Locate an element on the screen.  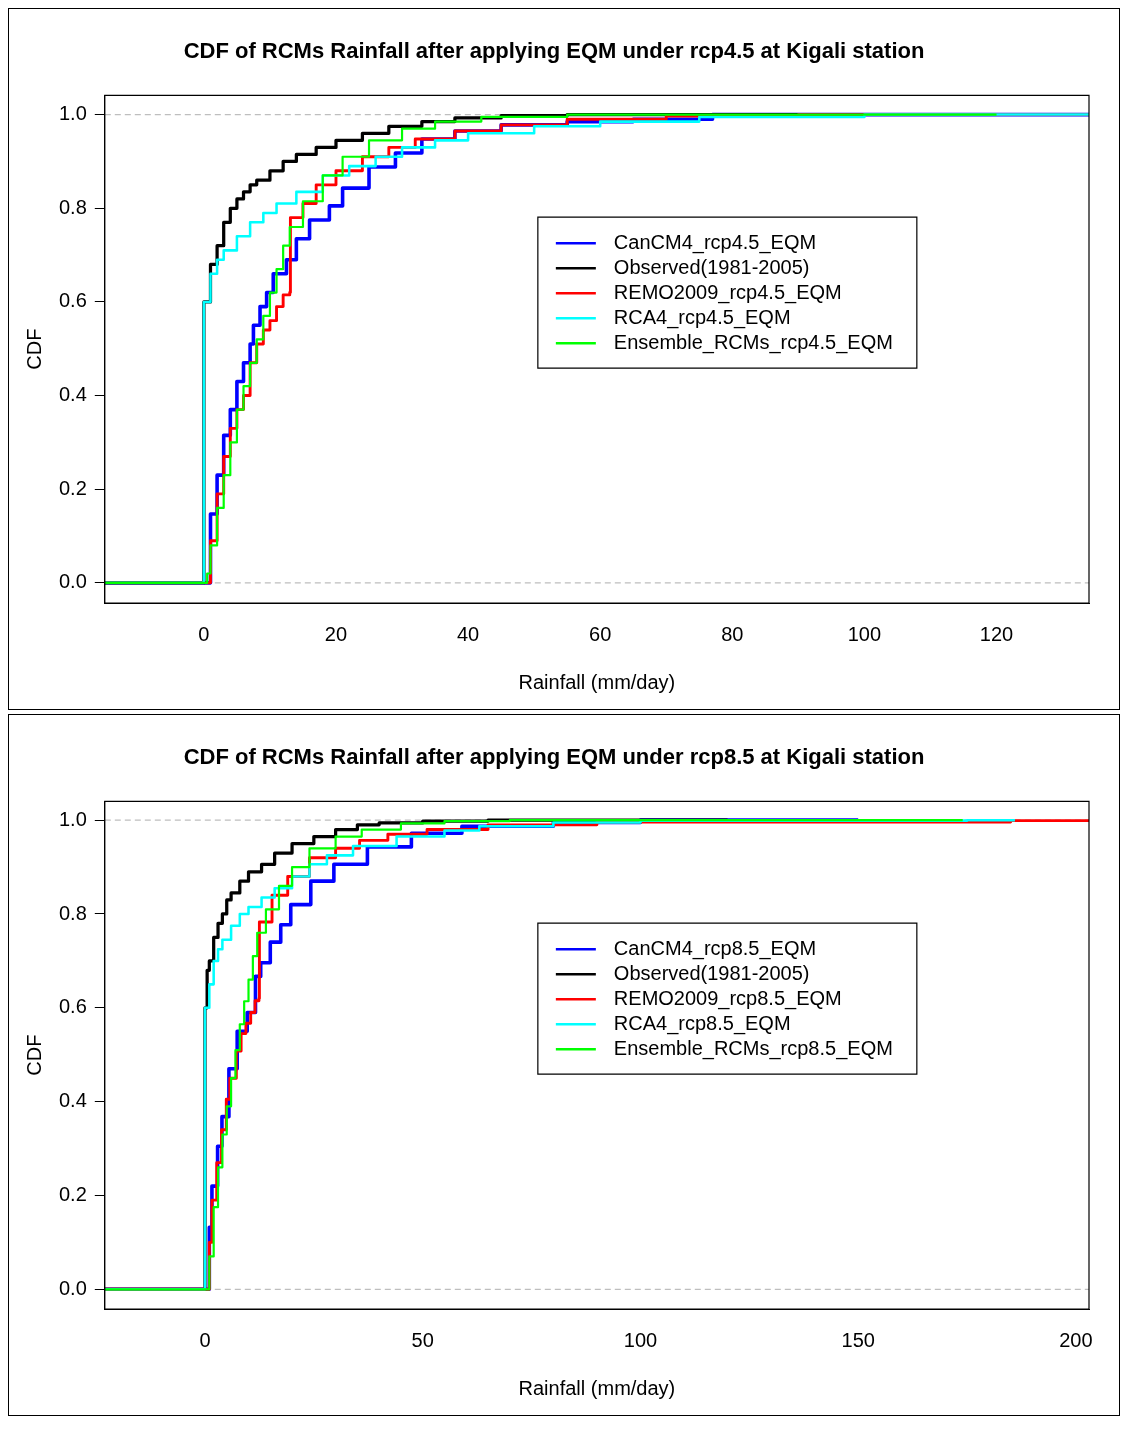
legend-label: CanCM4_rcp8.5_EQM is located at coordinates (715, 948).